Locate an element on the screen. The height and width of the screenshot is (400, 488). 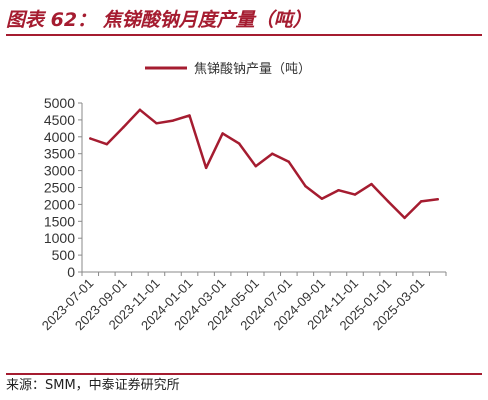
y-tick-label: 2500 is located at coordinates (59, 188).